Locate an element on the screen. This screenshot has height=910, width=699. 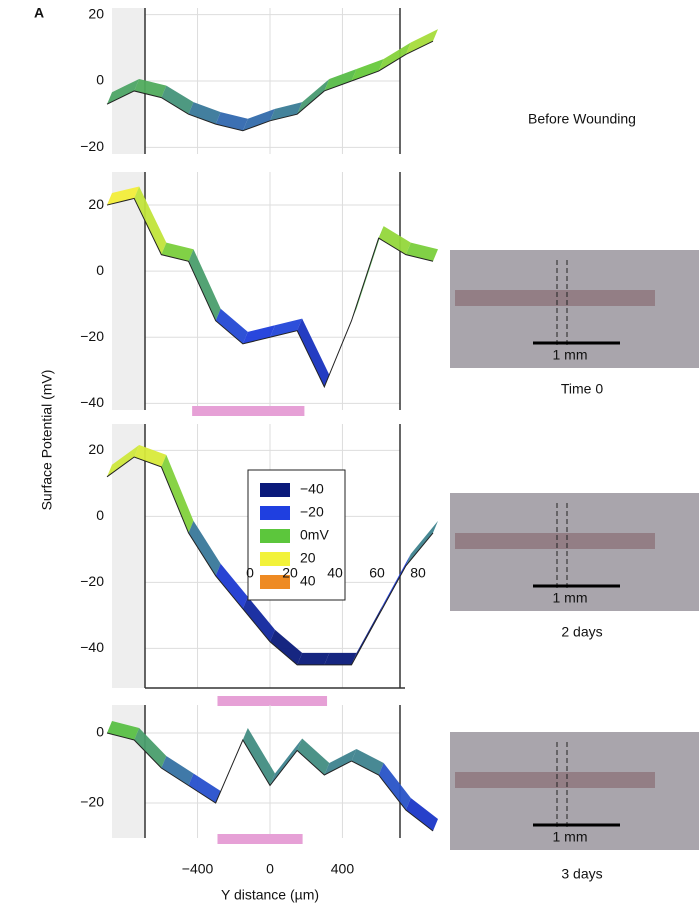
y-axis-label: Surface Potential (mV) is located at coordinates (47, 440).